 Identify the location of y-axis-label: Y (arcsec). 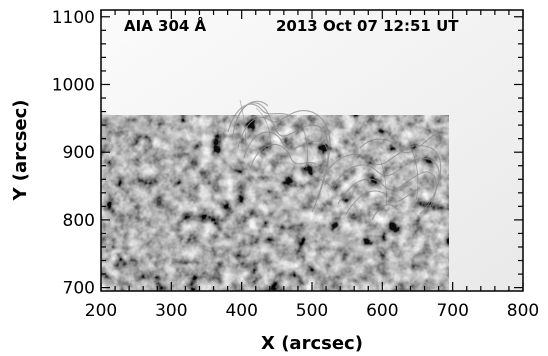
(20, 150).